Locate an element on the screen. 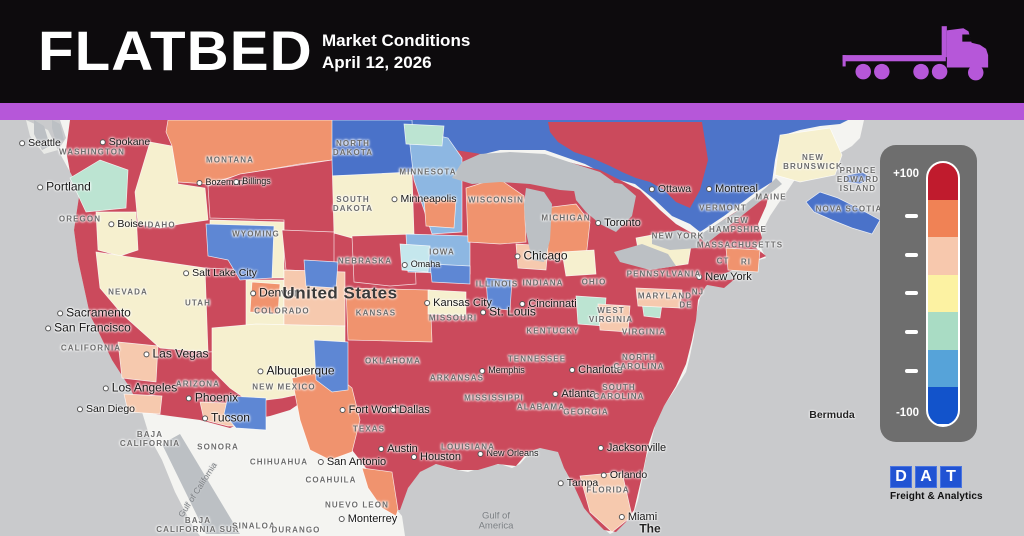  map-label-memphis: Memphis is located at coordinates (502, 370).